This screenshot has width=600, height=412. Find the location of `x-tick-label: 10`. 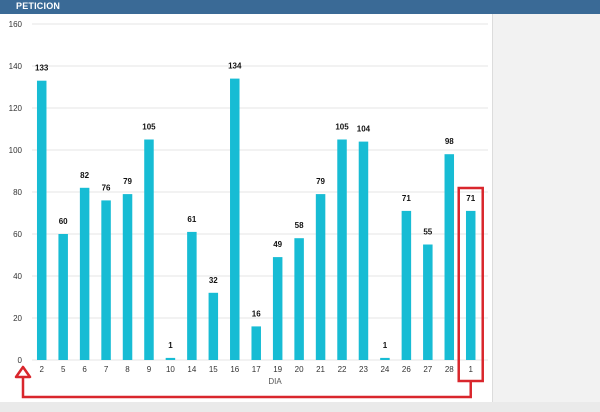

x-tick-label: 10 is located at coordinates (170, 369).